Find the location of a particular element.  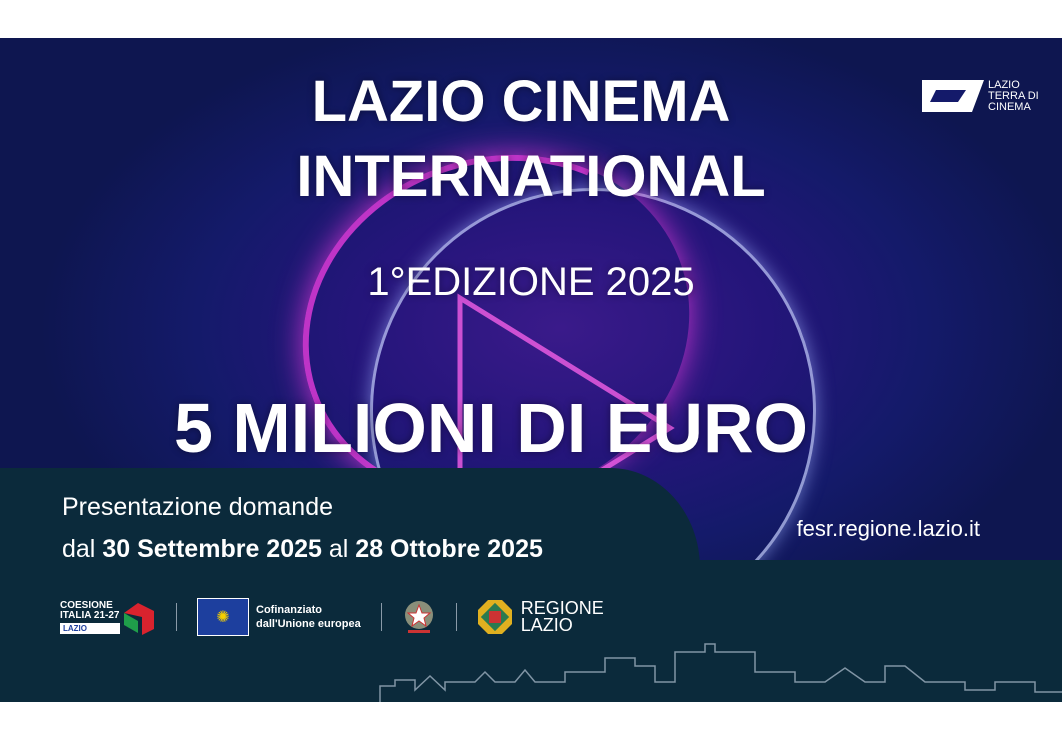

regione-lazio-crest-icon is located at coordinates (494, 617).